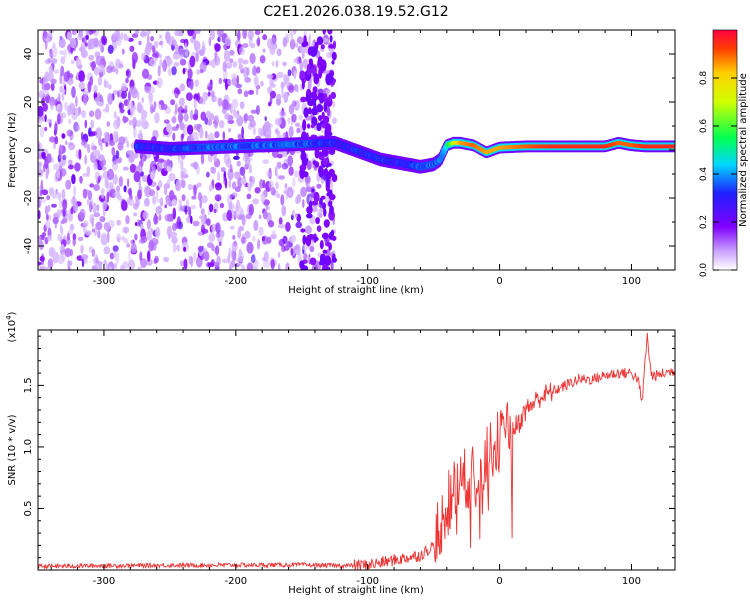  What do you see at coordinates (28, 246) in the screenshot?
I see `y-tick-label: -40` at bounding box center [28, 246].